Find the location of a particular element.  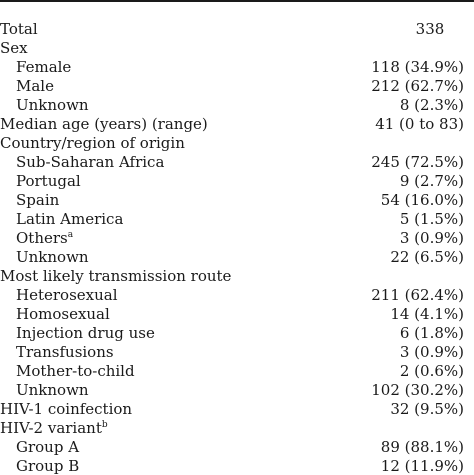

row-value: 54 (16.0%) is located at coordinates (422, 200).